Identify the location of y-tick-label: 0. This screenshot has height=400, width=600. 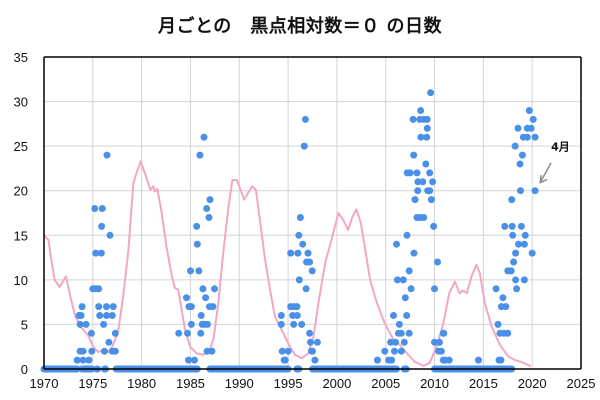
(24, 369).